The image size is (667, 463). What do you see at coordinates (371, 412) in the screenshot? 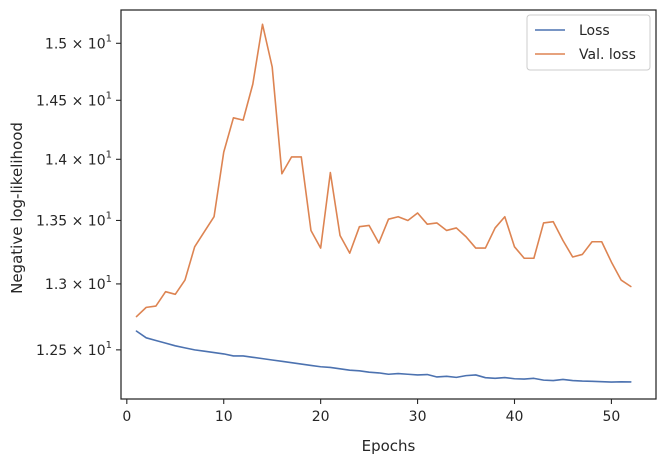
I see `x-axis: 0 10 20 30 40 50` at bounding box center [371, 412].